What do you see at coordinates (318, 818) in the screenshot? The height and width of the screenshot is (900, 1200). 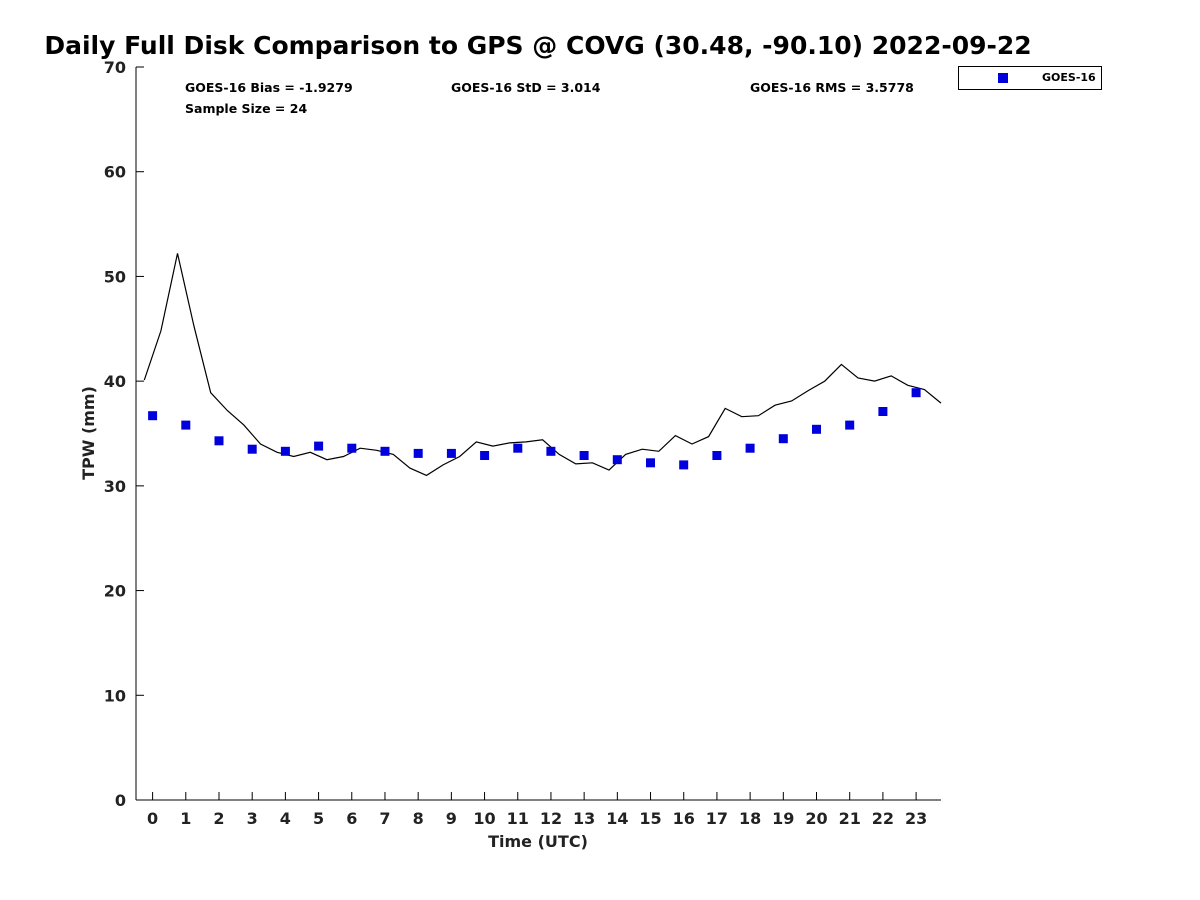 I see `x-tick-label: 5` at bounding box center [318, 818].